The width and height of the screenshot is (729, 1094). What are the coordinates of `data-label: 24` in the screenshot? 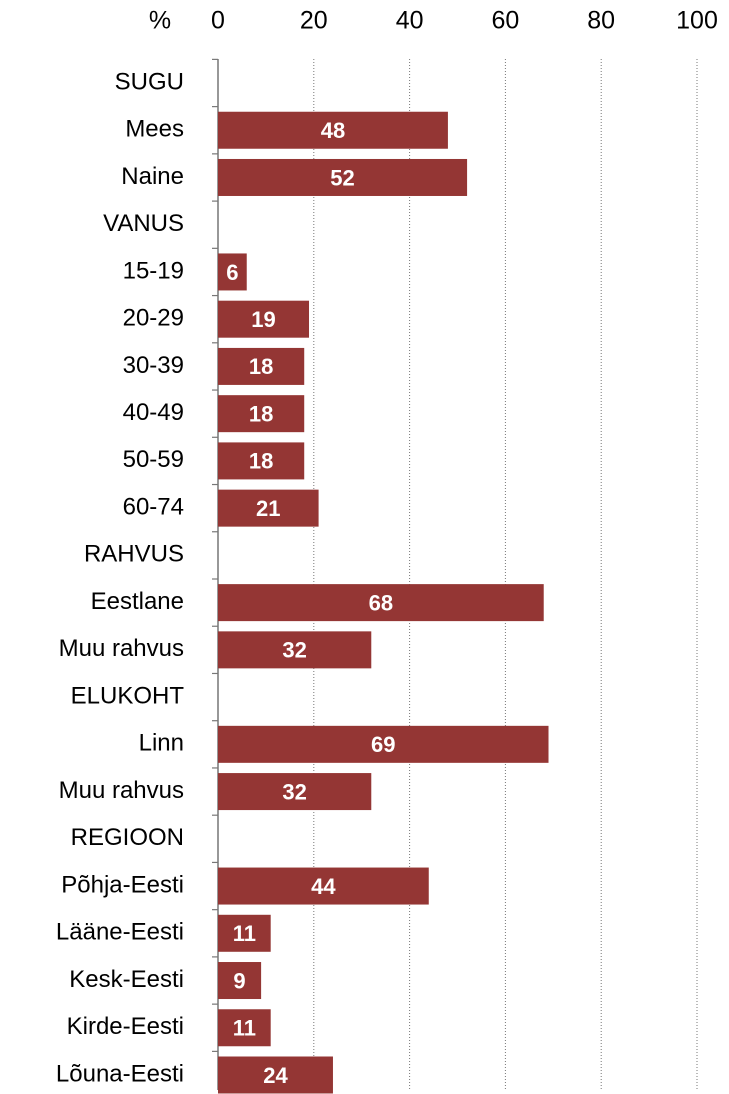 It's located at (275, 1075).